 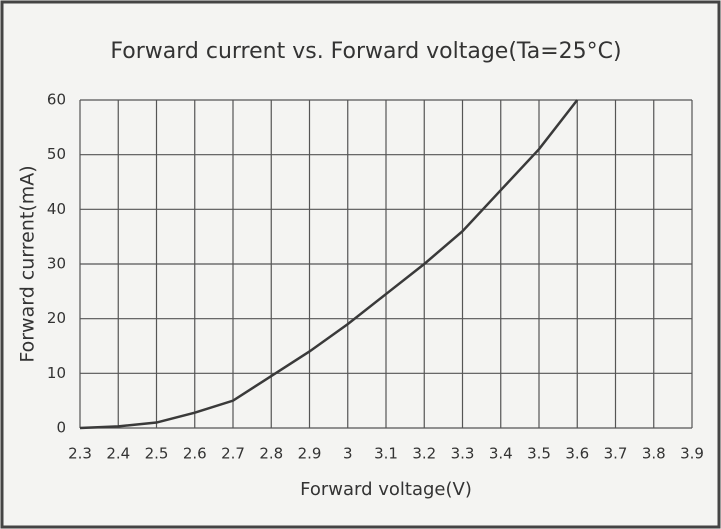 What do you see at coordinates (616, 454) in the screenshot?
I see `x-tick-label: 3.7` at bounding box center [616, 454].